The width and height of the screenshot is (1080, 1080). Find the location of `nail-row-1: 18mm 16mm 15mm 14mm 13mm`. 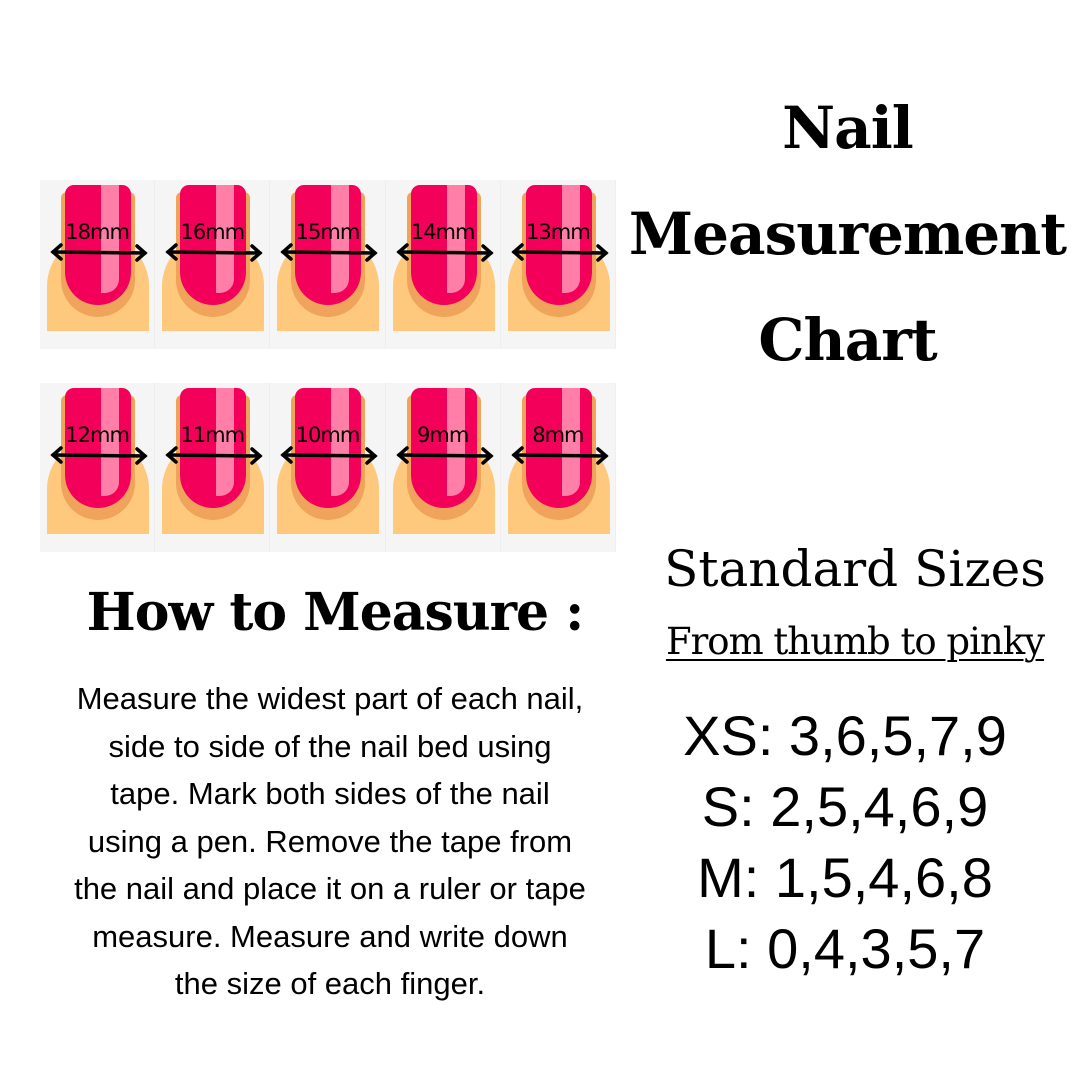

nail-row-1: 18mm 16mm 15mm 14mm 13mm is located at coordinates (328, 264).